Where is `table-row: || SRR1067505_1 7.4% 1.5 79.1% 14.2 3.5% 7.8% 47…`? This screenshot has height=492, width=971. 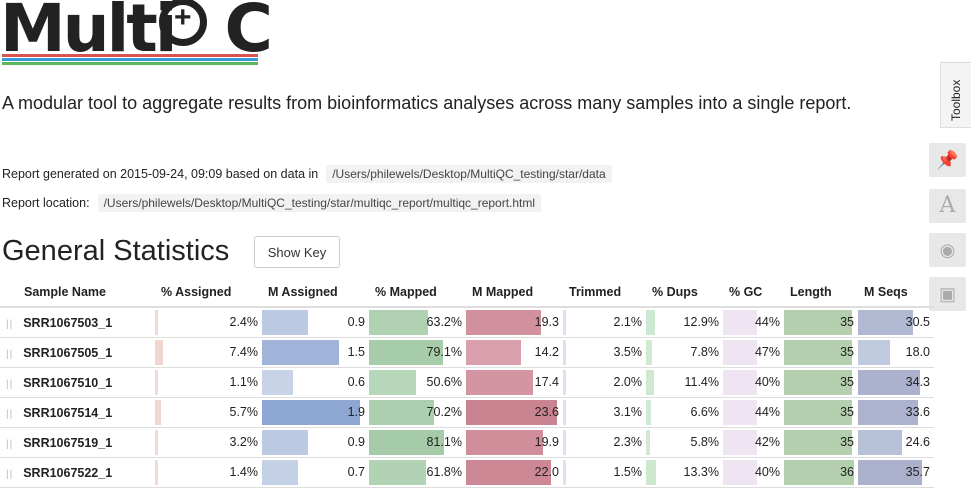 table-row: || SRR1067505_1 7.4% 1.5 79.1% 14.2 3.5% 7.8% 47… is located at coordinates (467, 352).